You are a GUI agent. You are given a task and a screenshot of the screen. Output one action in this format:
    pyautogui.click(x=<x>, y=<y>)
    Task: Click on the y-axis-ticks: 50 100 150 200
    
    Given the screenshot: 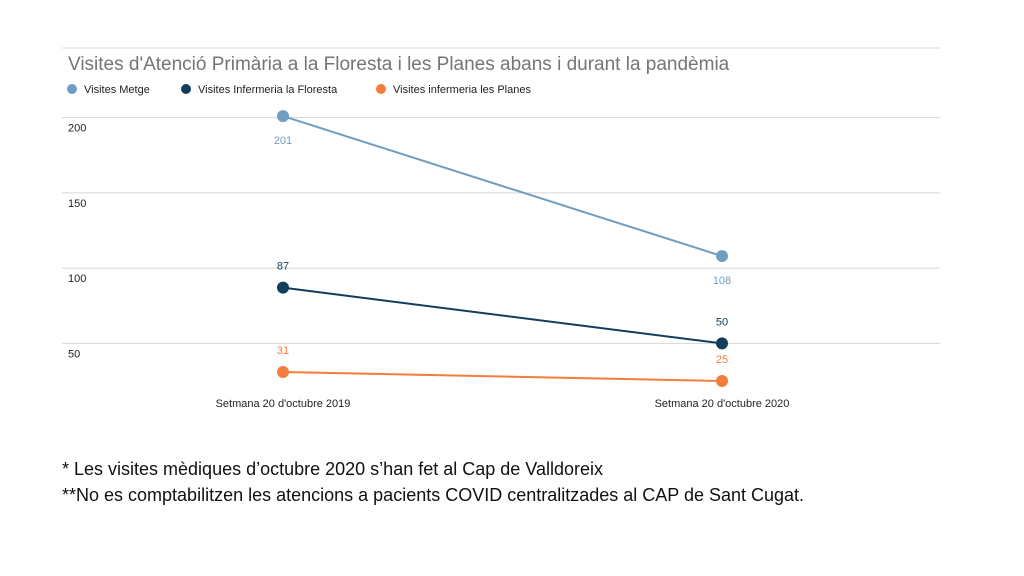 What is the action you would take?
    pyautogui.click(x=77, y=242)
    